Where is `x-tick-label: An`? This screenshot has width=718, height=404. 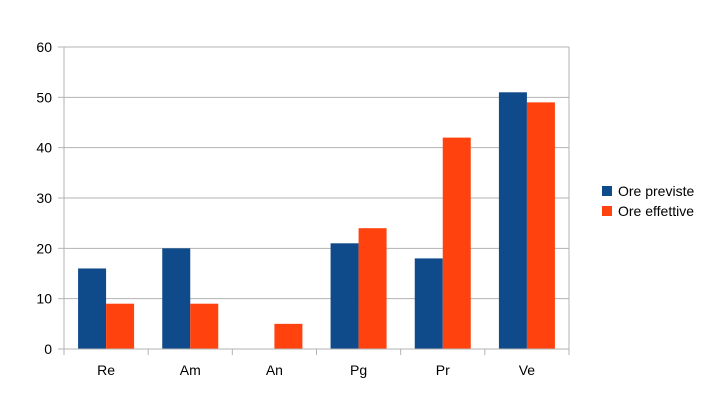
x-tick-label: An is located at coordinates (274, 370).